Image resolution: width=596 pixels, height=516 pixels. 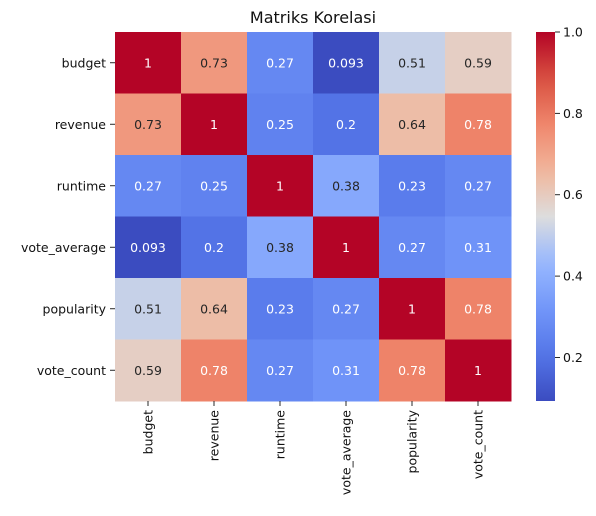 What do you see at coordinates (559, 213) in the screenshot?
I see `colorbar: 0.2 0.4 0.6 0.8 1.0` at bounding box center [559, 213].